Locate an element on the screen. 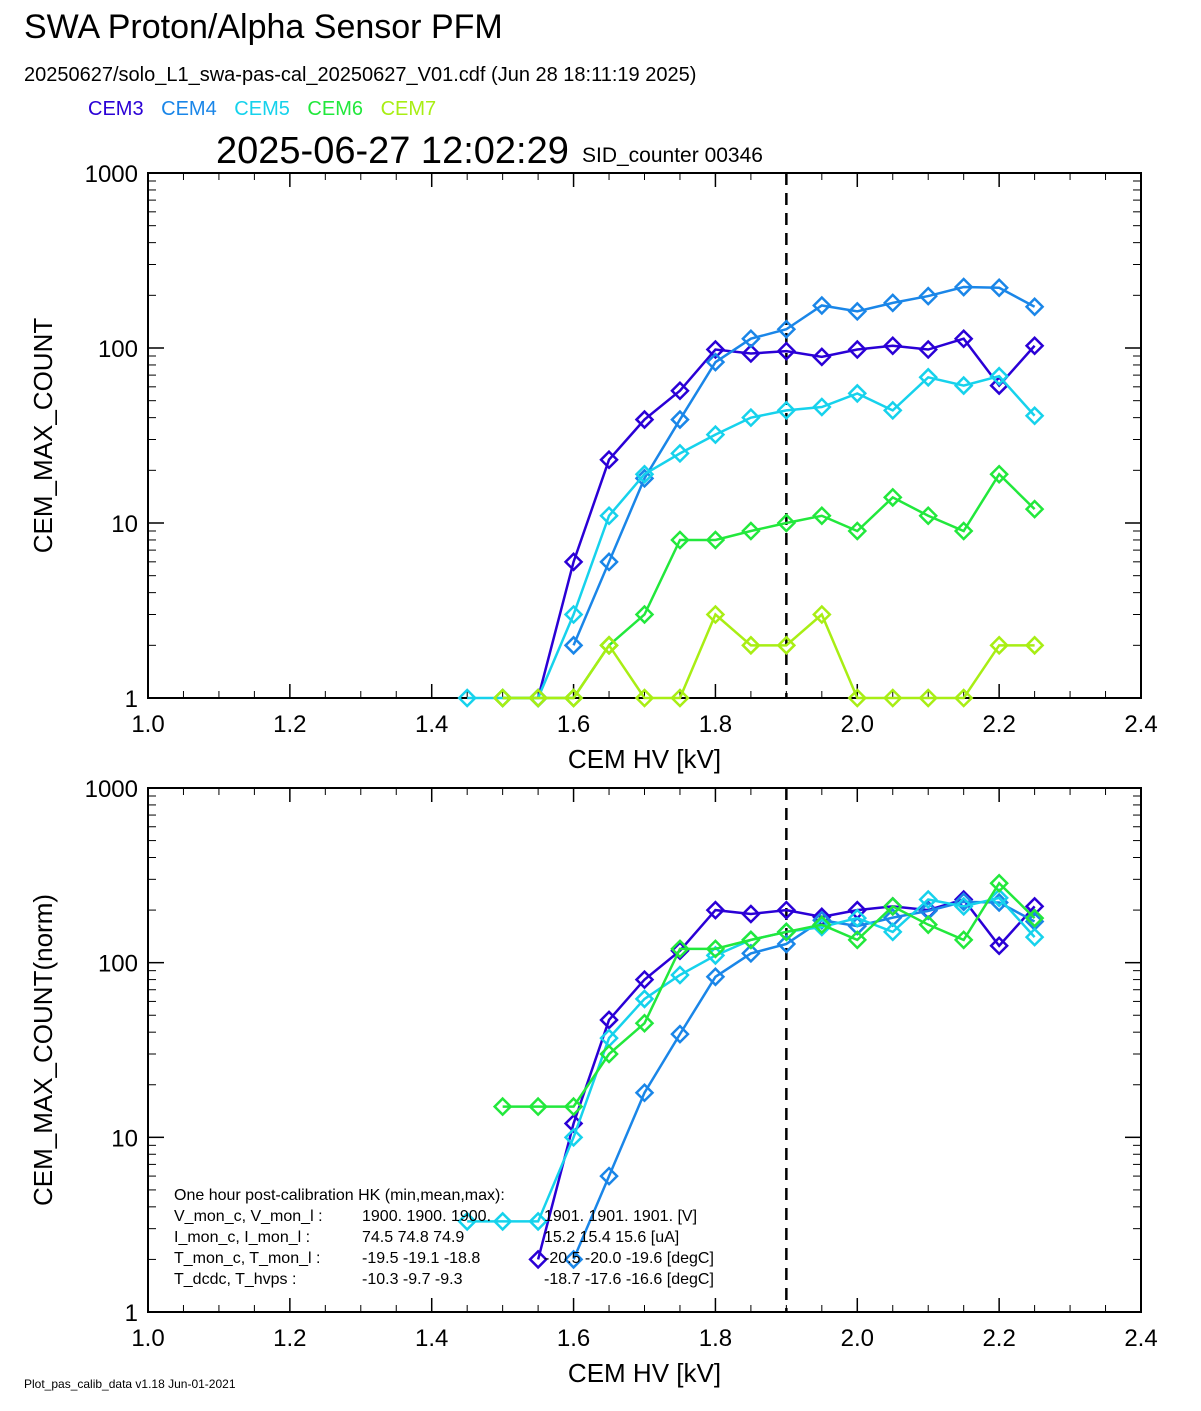  series-cem3 is located at coordinates (786, 518).